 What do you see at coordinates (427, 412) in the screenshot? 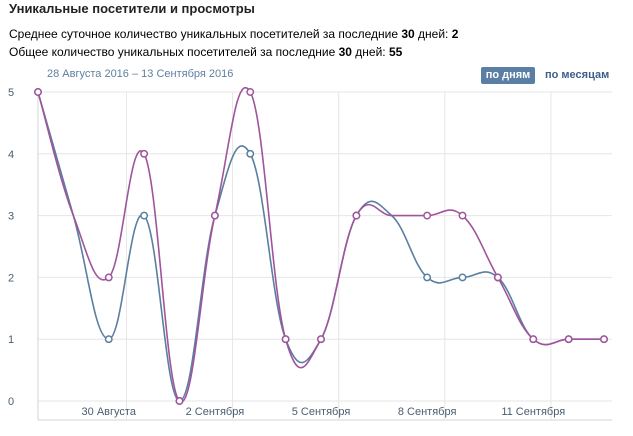
I see `x-tick-label: 8 Сентября` at bounding box center [427, 412].